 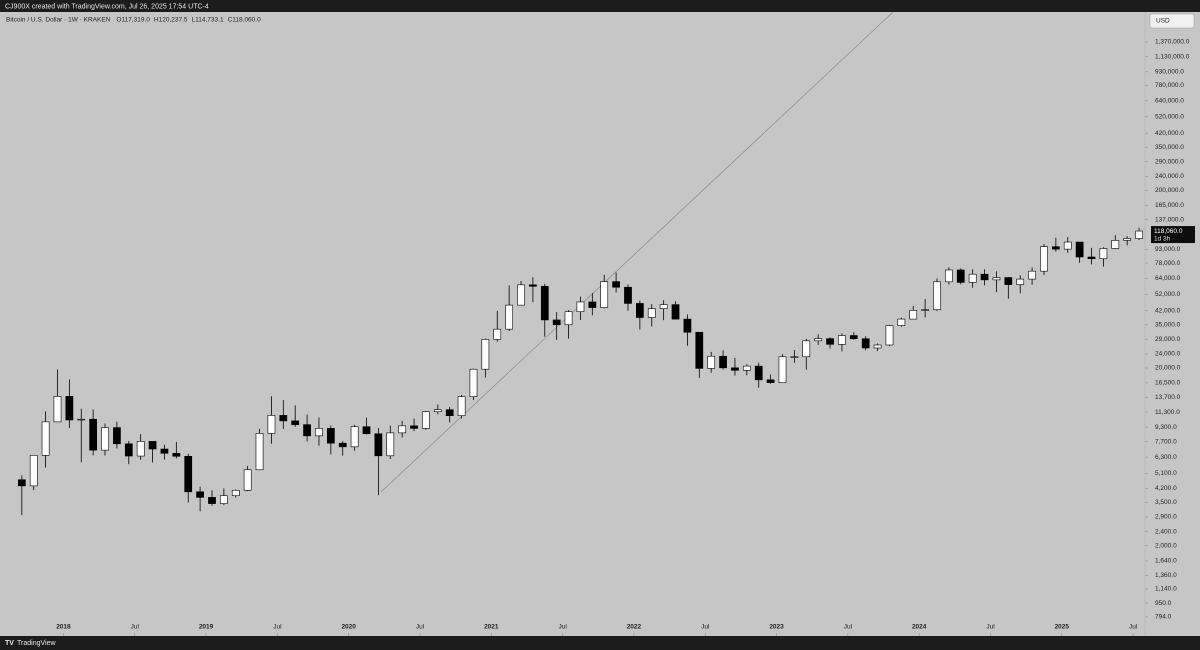 I want to click on ohlc-close: C118,060.0, so click(x=245, y=20).